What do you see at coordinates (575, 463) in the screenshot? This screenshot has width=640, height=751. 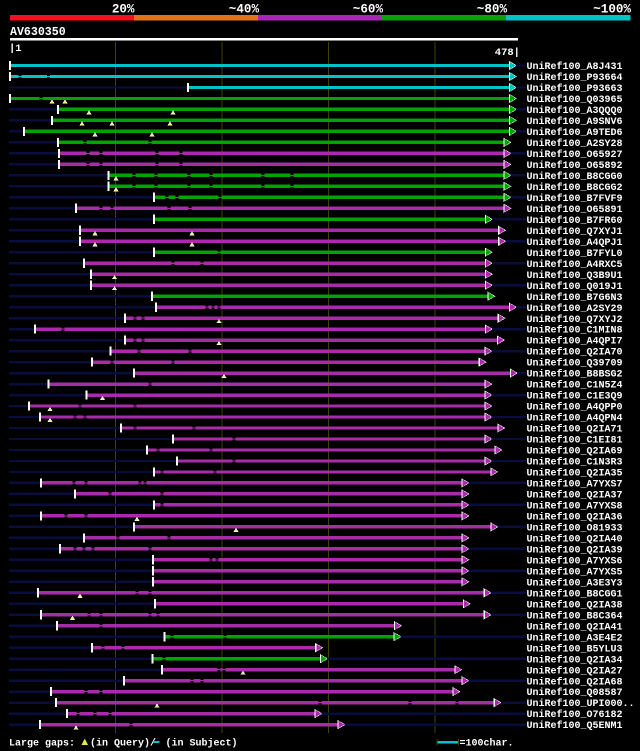 I see `svg-text: UniRef100_C1N3R3` at bounding box center [575, 463].